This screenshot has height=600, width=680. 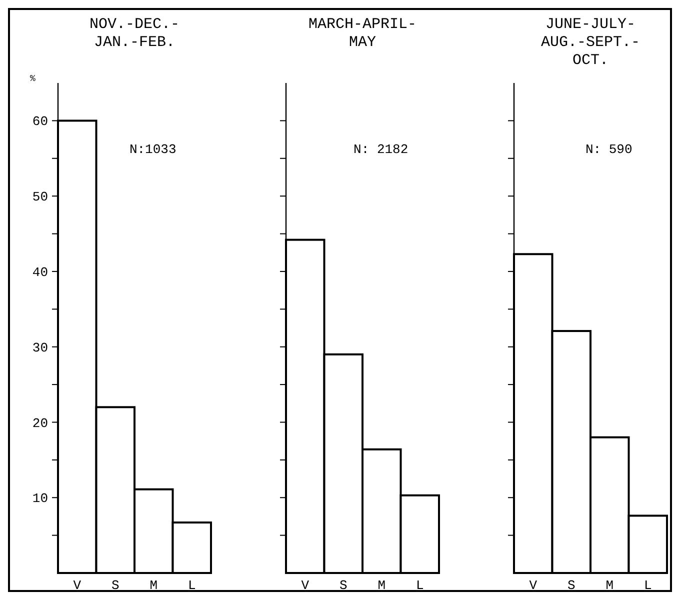 What do you see at coordinates (134, 33) in the screenshot?
I see `chart-title: NOV.-DEC.- JAN.-FEB.` at bounding box center [134, 33].